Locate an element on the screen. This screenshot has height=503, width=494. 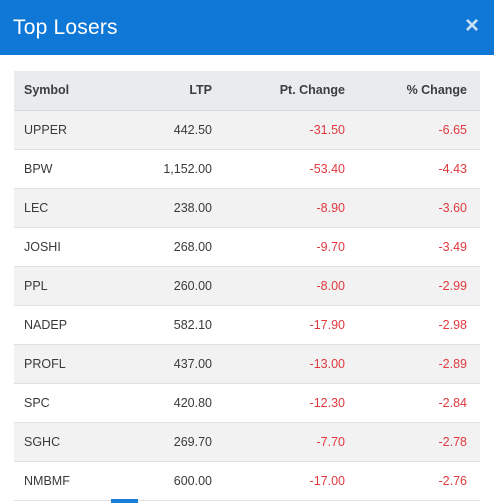
cell-pct-change: -3.60 is located at coordinates (412, 208).